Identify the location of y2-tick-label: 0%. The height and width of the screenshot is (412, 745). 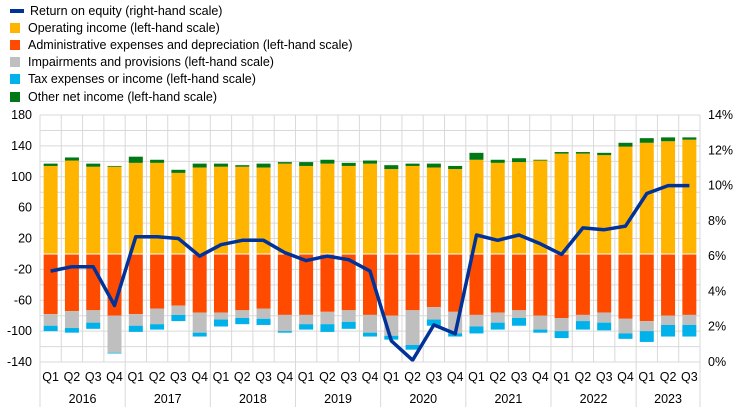
(717, 362).